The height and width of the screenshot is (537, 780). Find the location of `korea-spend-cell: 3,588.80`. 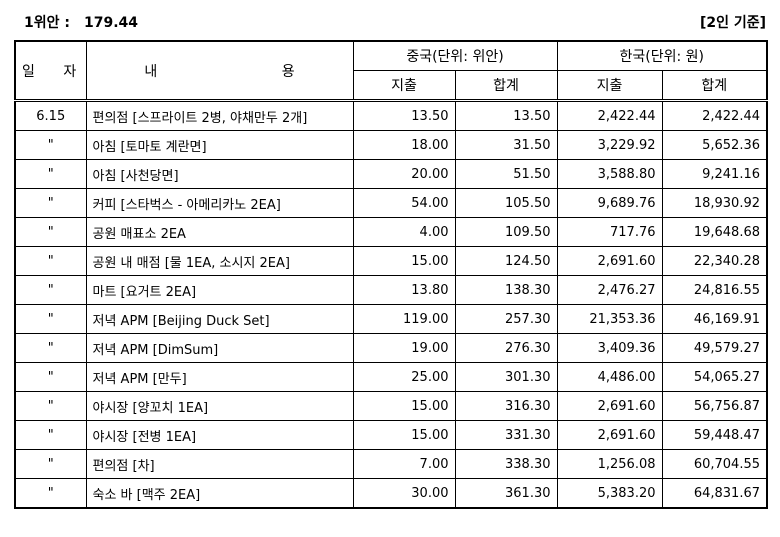

korea-spend-cell: 3,588.80 is located at coordinates (609, 174).